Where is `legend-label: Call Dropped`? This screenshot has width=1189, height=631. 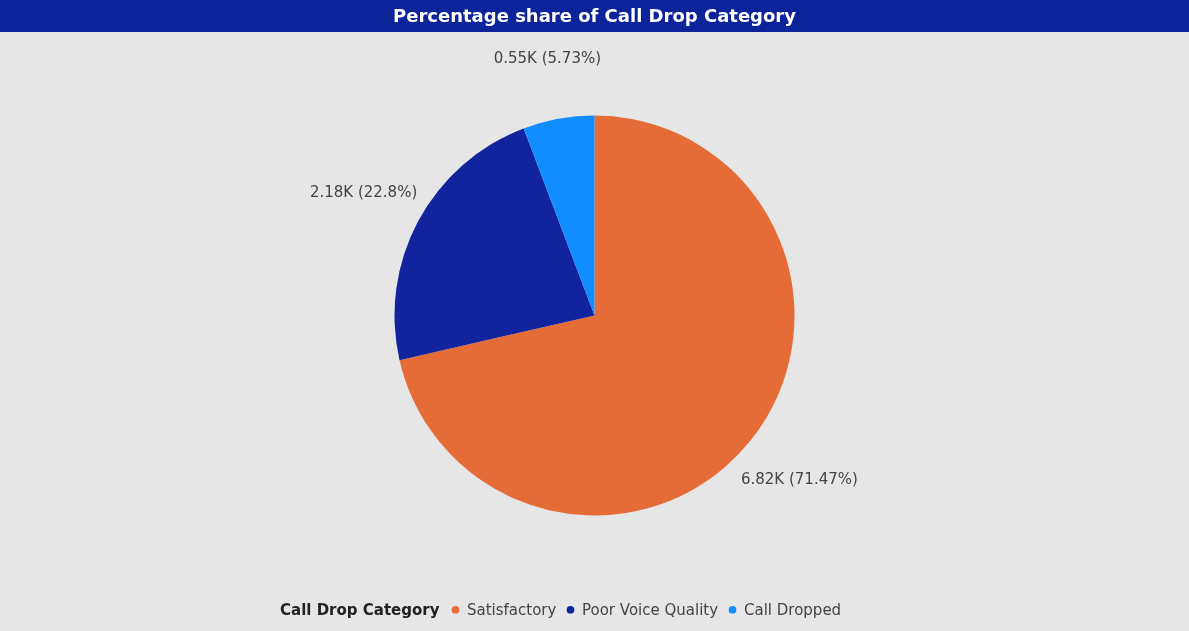 legend-label: Call Dropped is located at coordinates (793, 609).